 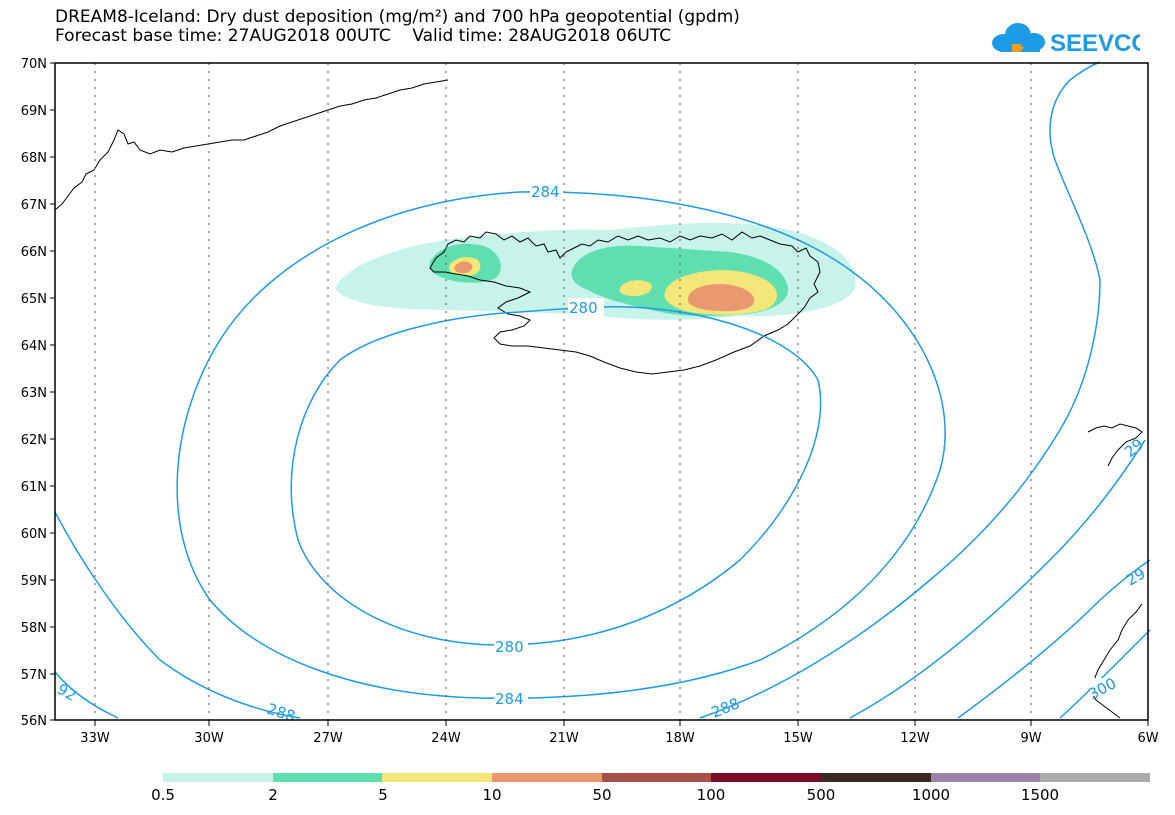 I want to click on contour-label-92-west: 92, so click(x=67, y=692).